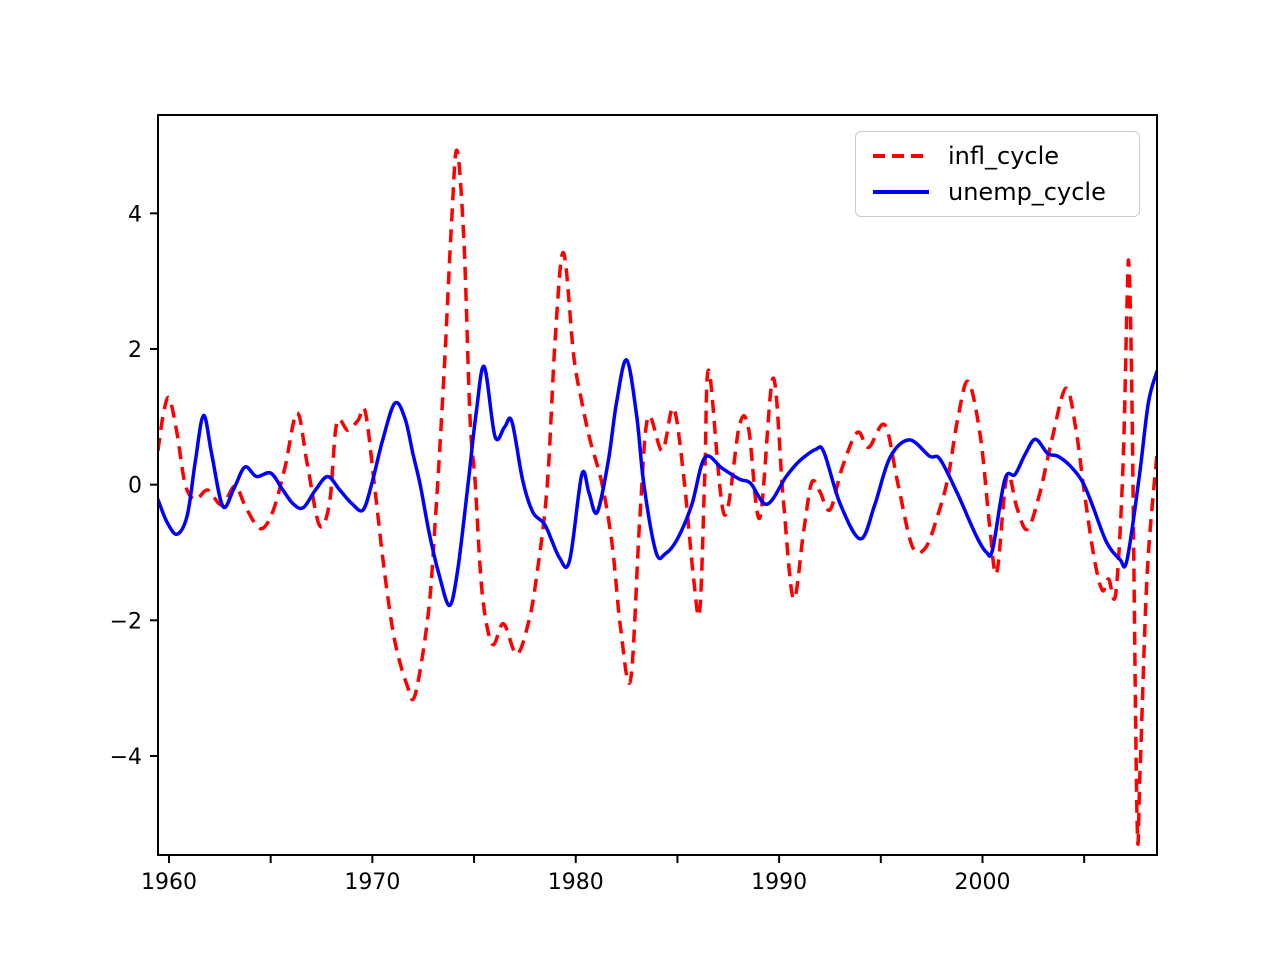 Image resolution: width=1280 pixels, height=960 pixels. I want to click on x-tick-label: 1970, so click(372, 882).